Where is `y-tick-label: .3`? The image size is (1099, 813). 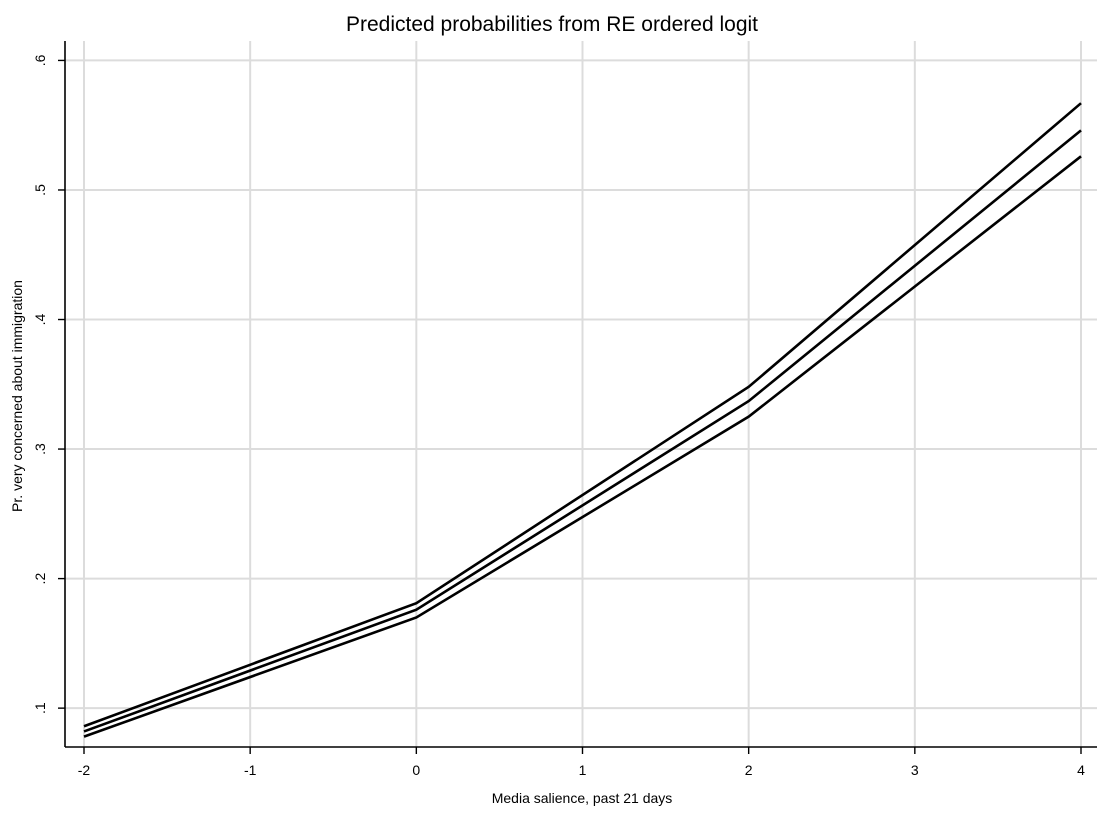 y-tick-label: .3 is located at coordinates (40, 449).